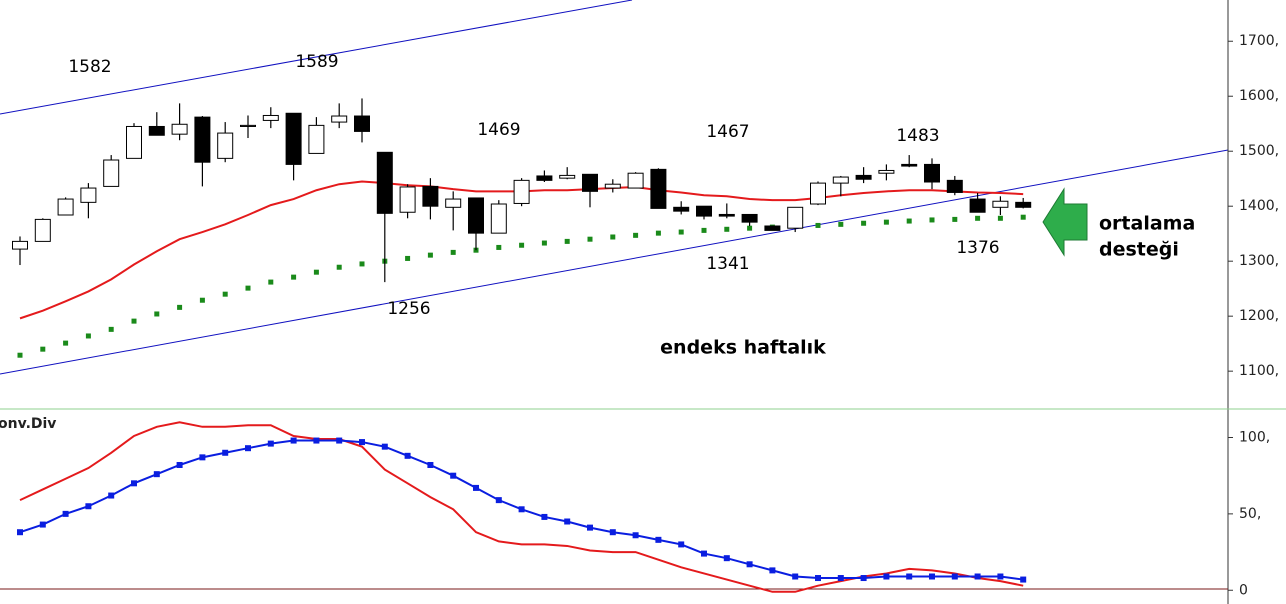  What do you see at coordinates (917, 136) in the screenshot?
I see `annotation: 1483` at bounding box center [917, 136].